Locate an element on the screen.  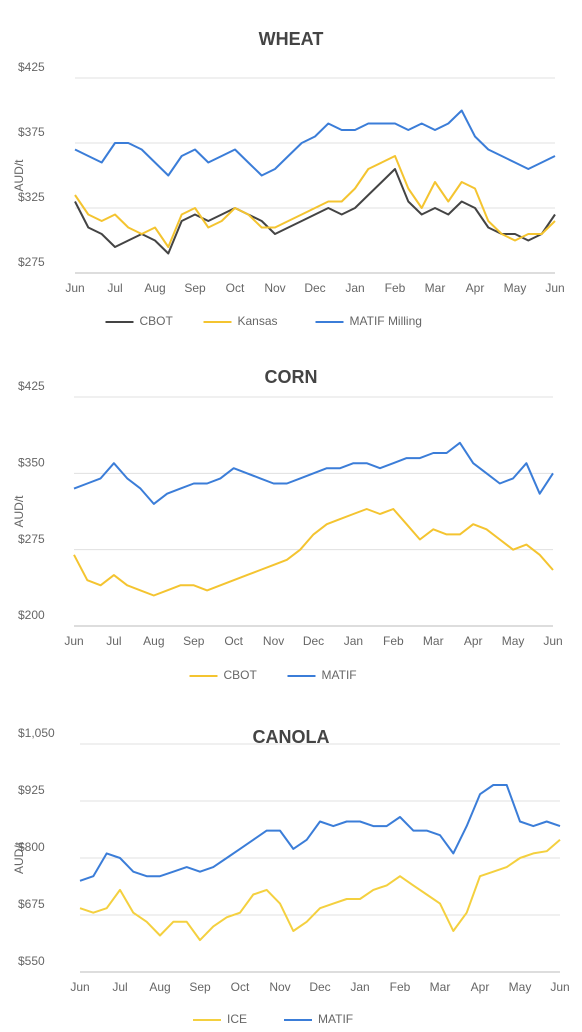
y-tick-label: $1,050 is located at coordinates (36, 733).